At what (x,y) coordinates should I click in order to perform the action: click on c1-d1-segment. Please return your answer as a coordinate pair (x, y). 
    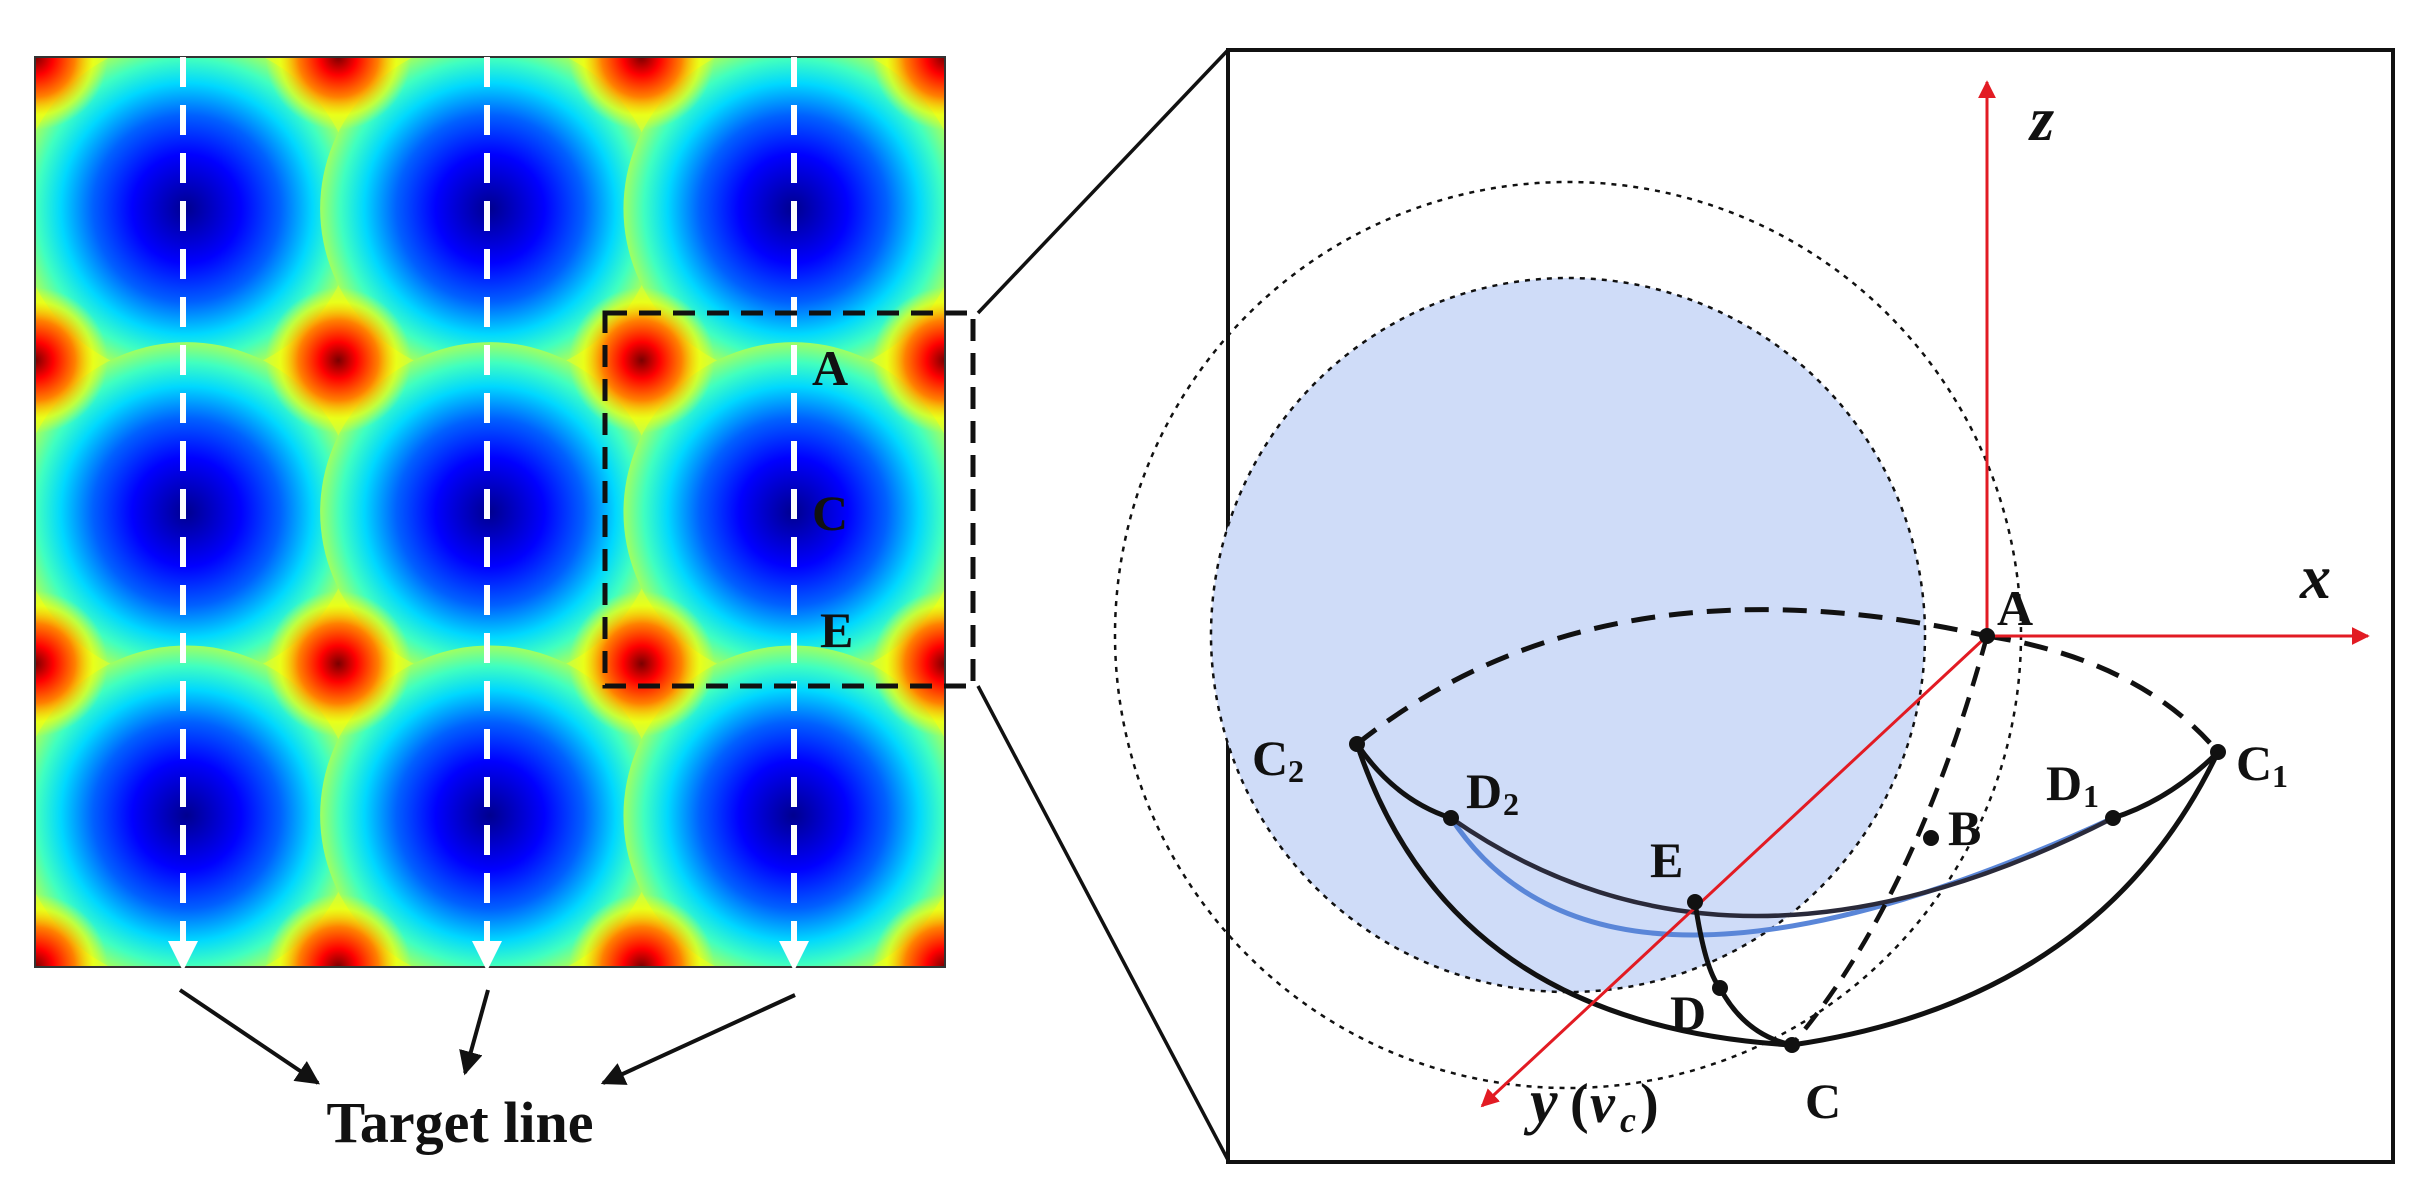
    Looking at the image, I should click on (2166, 785).